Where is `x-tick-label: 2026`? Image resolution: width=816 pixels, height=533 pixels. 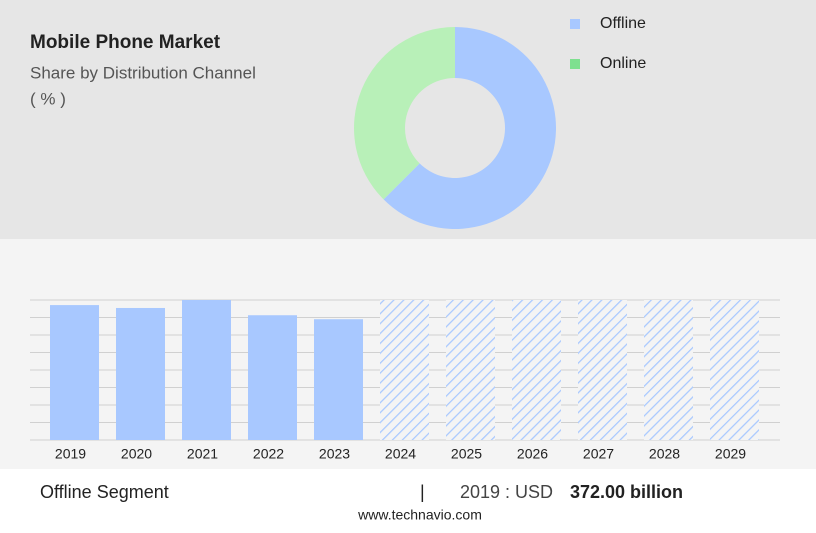 x-tick-label: 2026 is located at coordinates (532, 454).